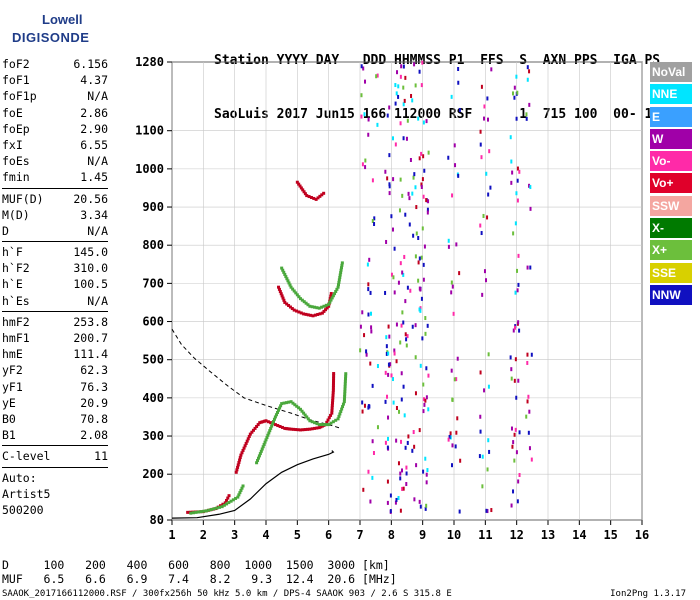  Describe the element at coordinates (153, 360) in the screenshot. I see `y-tick-label: 500` at that location.